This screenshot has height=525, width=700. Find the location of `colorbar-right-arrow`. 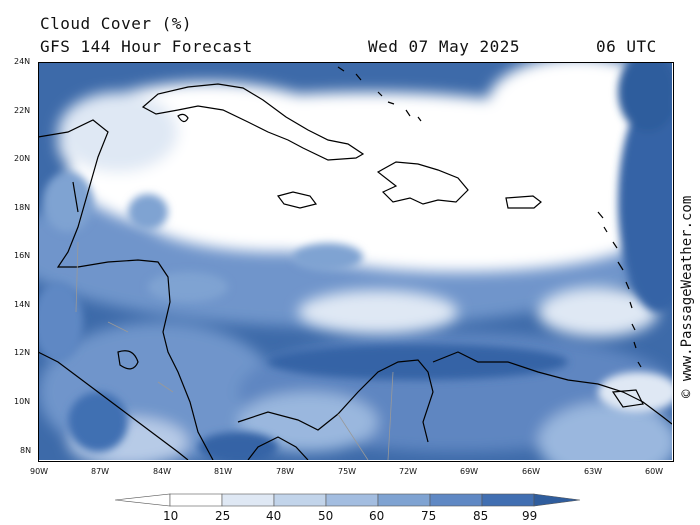

colorbar-right-arrow is located at coordinates (557, 500).